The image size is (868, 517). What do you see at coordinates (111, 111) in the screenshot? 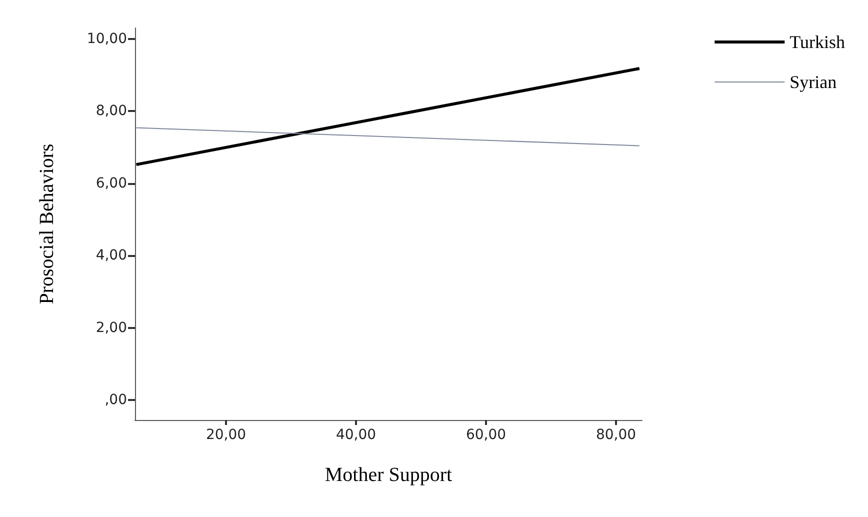
I see `y-tick-label: 8,00` at bounding box center [111, 111].